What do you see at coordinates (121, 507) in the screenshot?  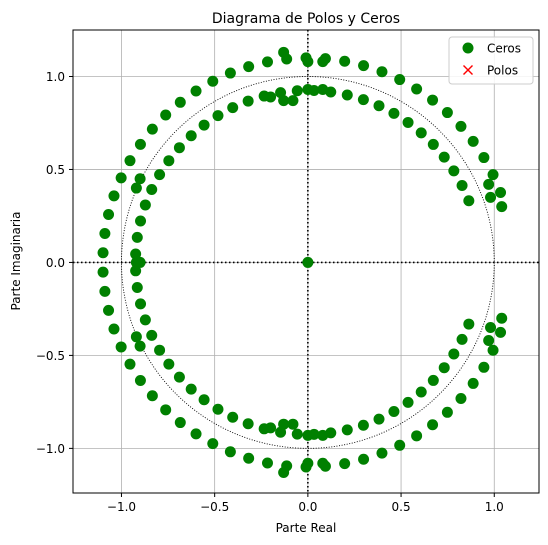 I see `x-tick-label: −1.0` at bounding box center [121, 507].